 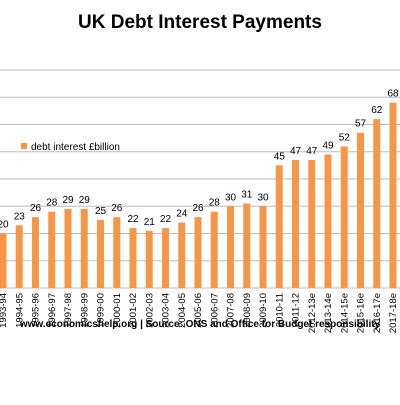 What do you see at coordinates (75, 147) in the screenshot?
I see `legend-label: debt interest £billion` at bounding box center [75, 147].